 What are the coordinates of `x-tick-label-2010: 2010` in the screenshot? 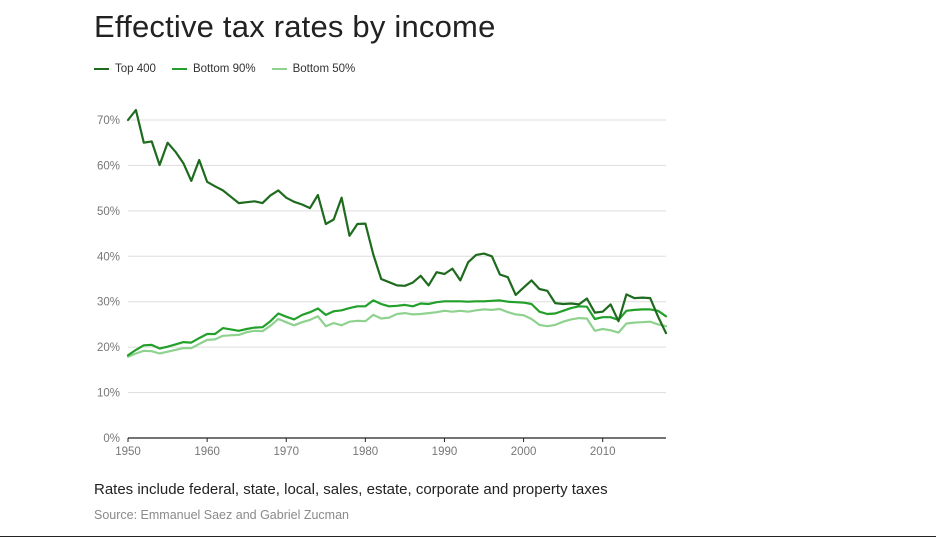 It's located at (603, 452).